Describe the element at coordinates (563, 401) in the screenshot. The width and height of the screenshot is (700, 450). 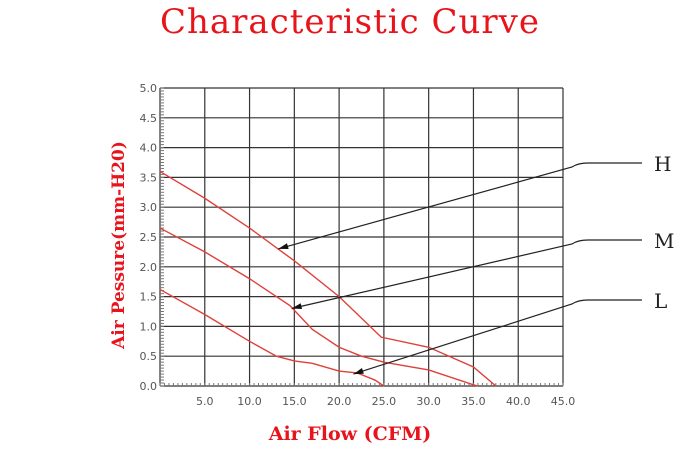
I see `x-tick-label: 45.0` at that location.